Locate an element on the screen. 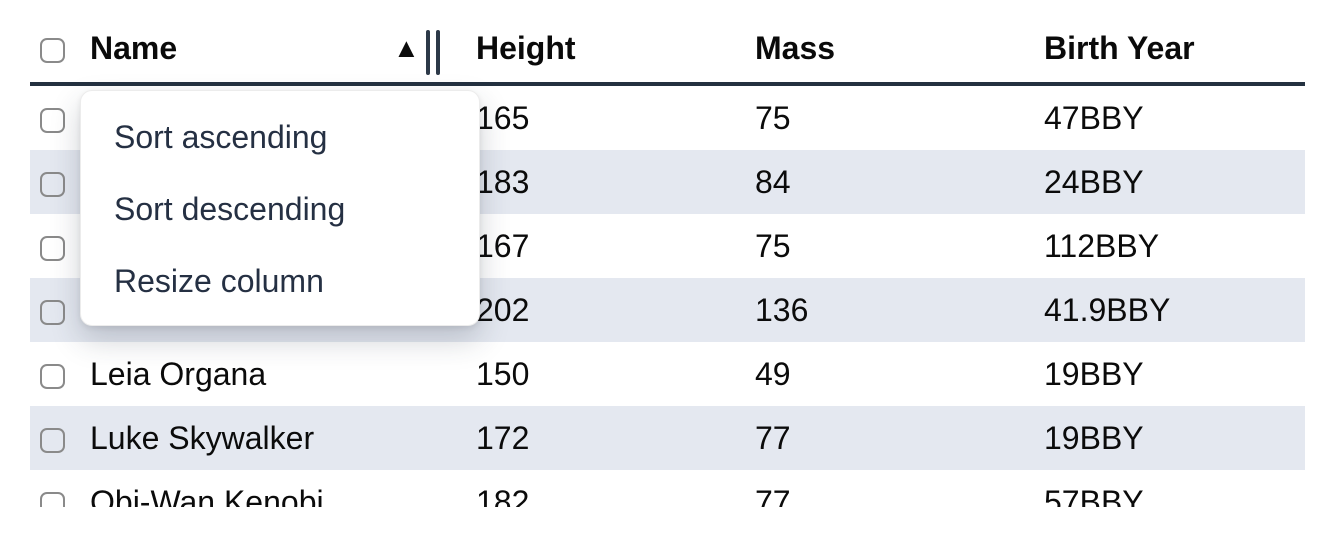  table-row: Luke Skywalker 172 77 19BBY is located at coordinates (667, 438).